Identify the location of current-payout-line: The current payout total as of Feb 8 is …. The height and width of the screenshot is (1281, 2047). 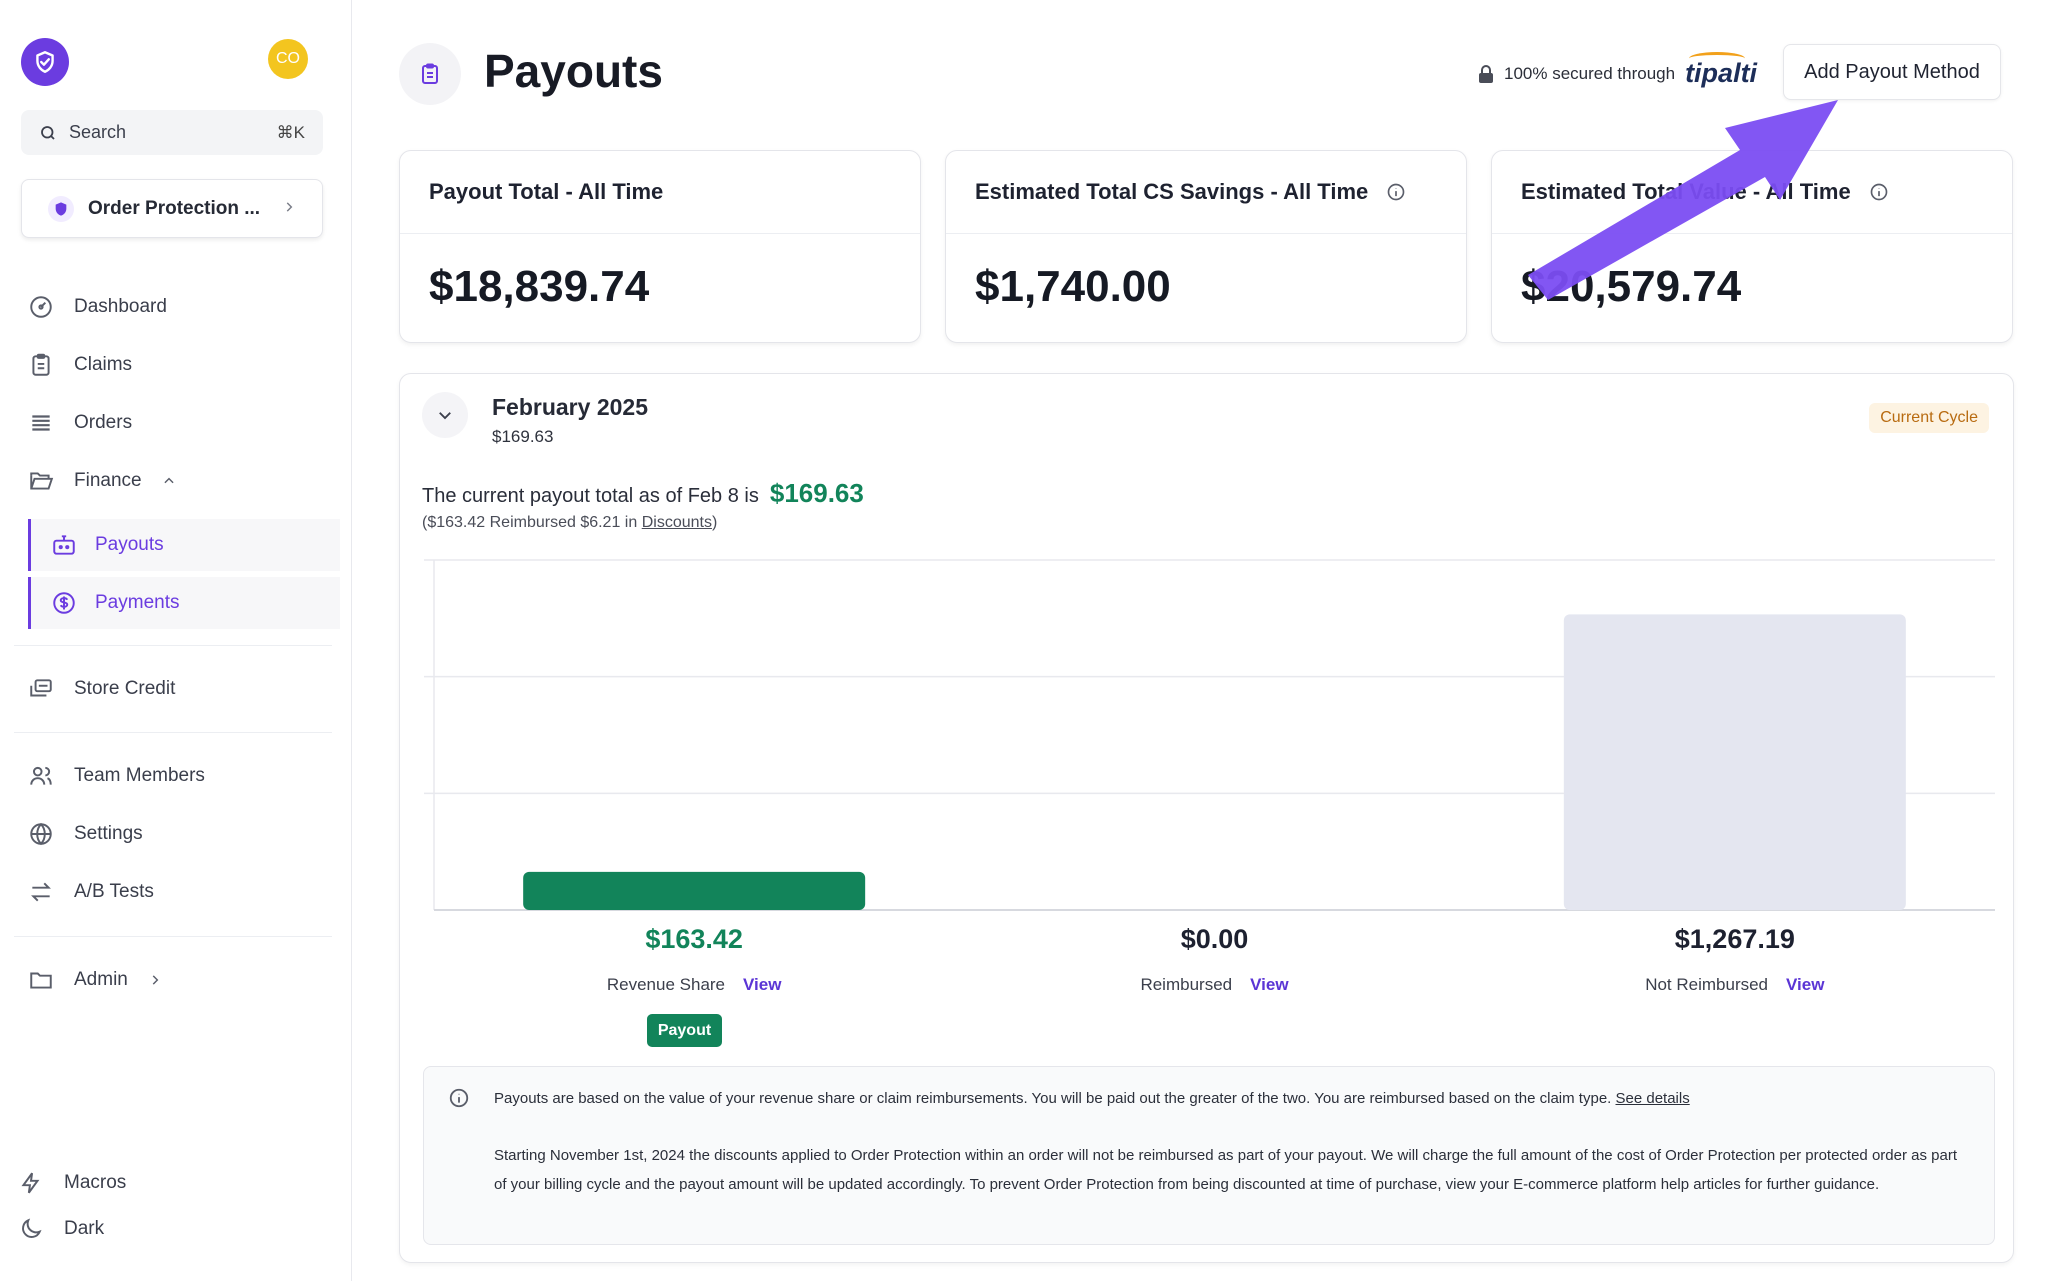
(643, 493).